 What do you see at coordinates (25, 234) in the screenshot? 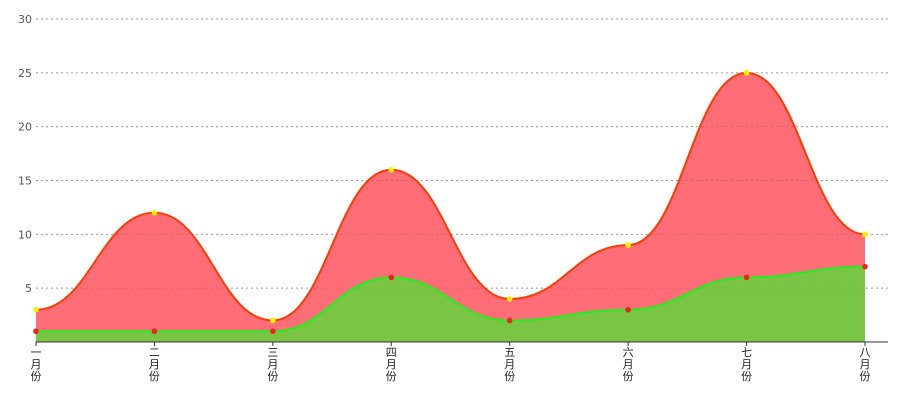
I see `y-tick-label: 10` at bounding box center [25, 234].